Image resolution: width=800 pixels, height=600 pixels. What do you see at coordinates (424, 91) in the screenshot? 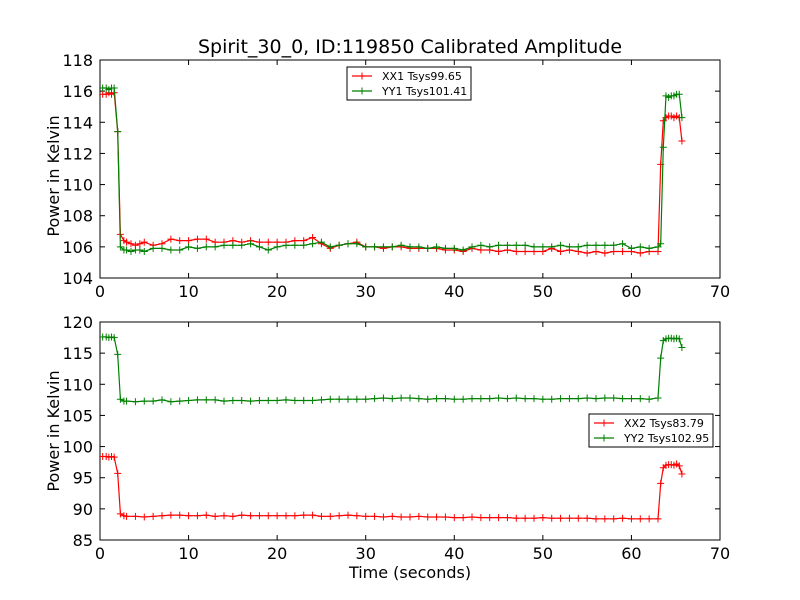
I see `top-legend-label: YY1 Tsys101.41` at bounding box center [424, 91].